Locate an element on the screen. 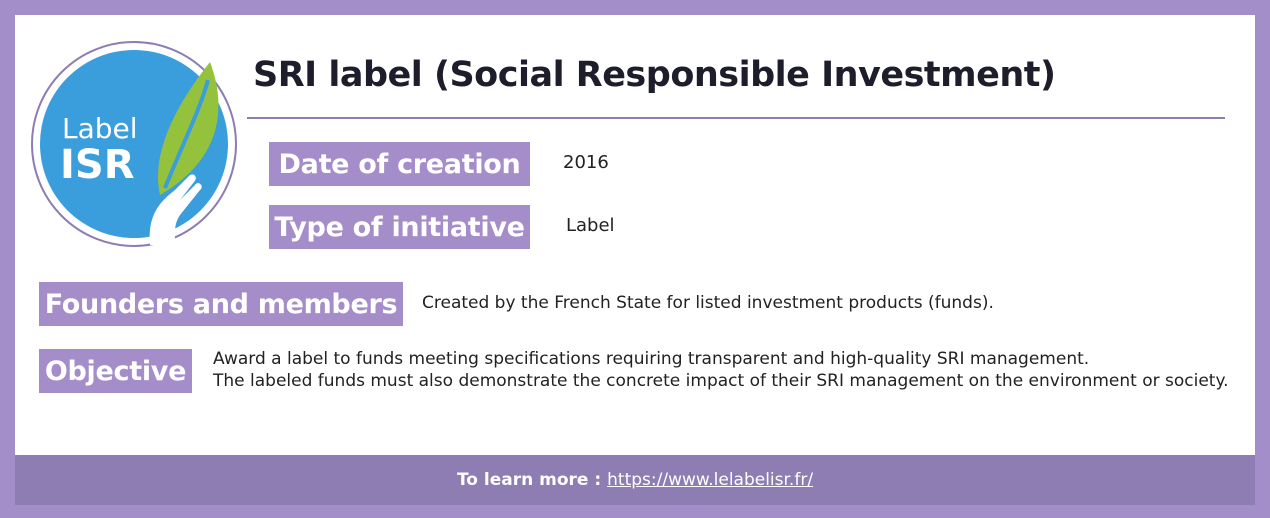 This screenshot has width=1270, height=518. title-divider is located at coordinates (736, 118).